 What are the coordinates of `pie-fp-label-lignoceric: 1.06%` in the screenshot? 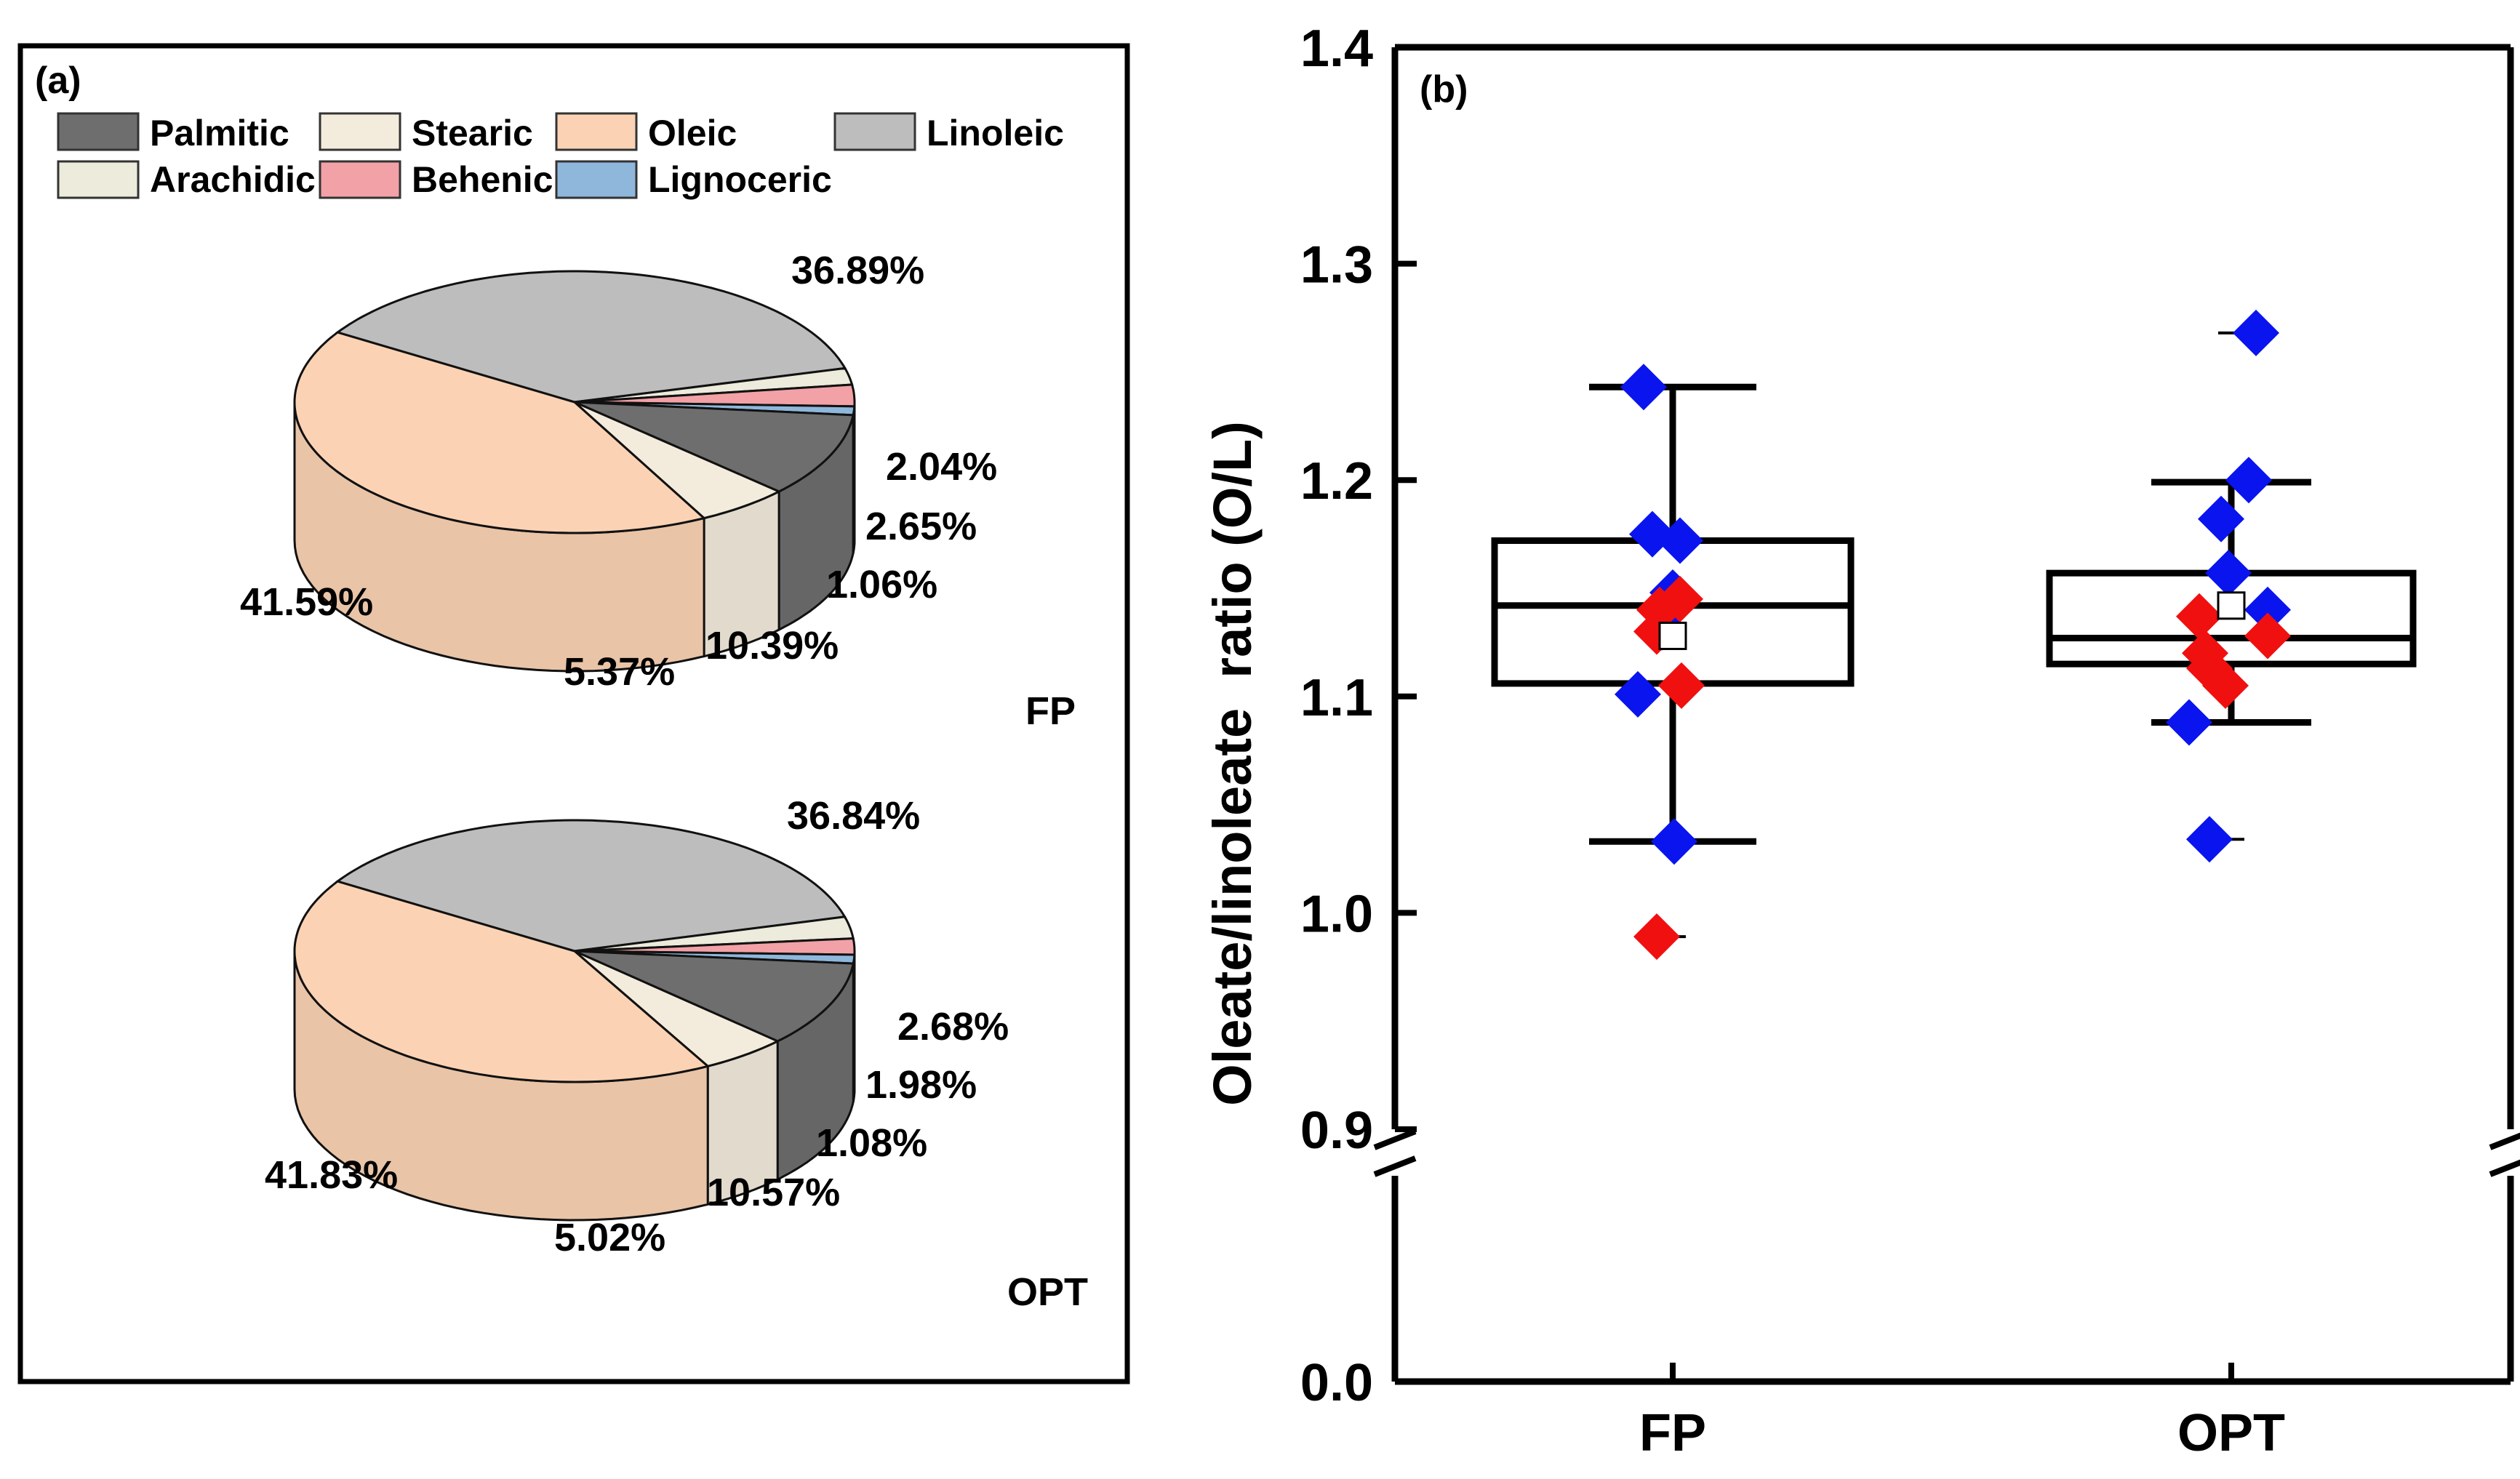 It's located at (881, 584).